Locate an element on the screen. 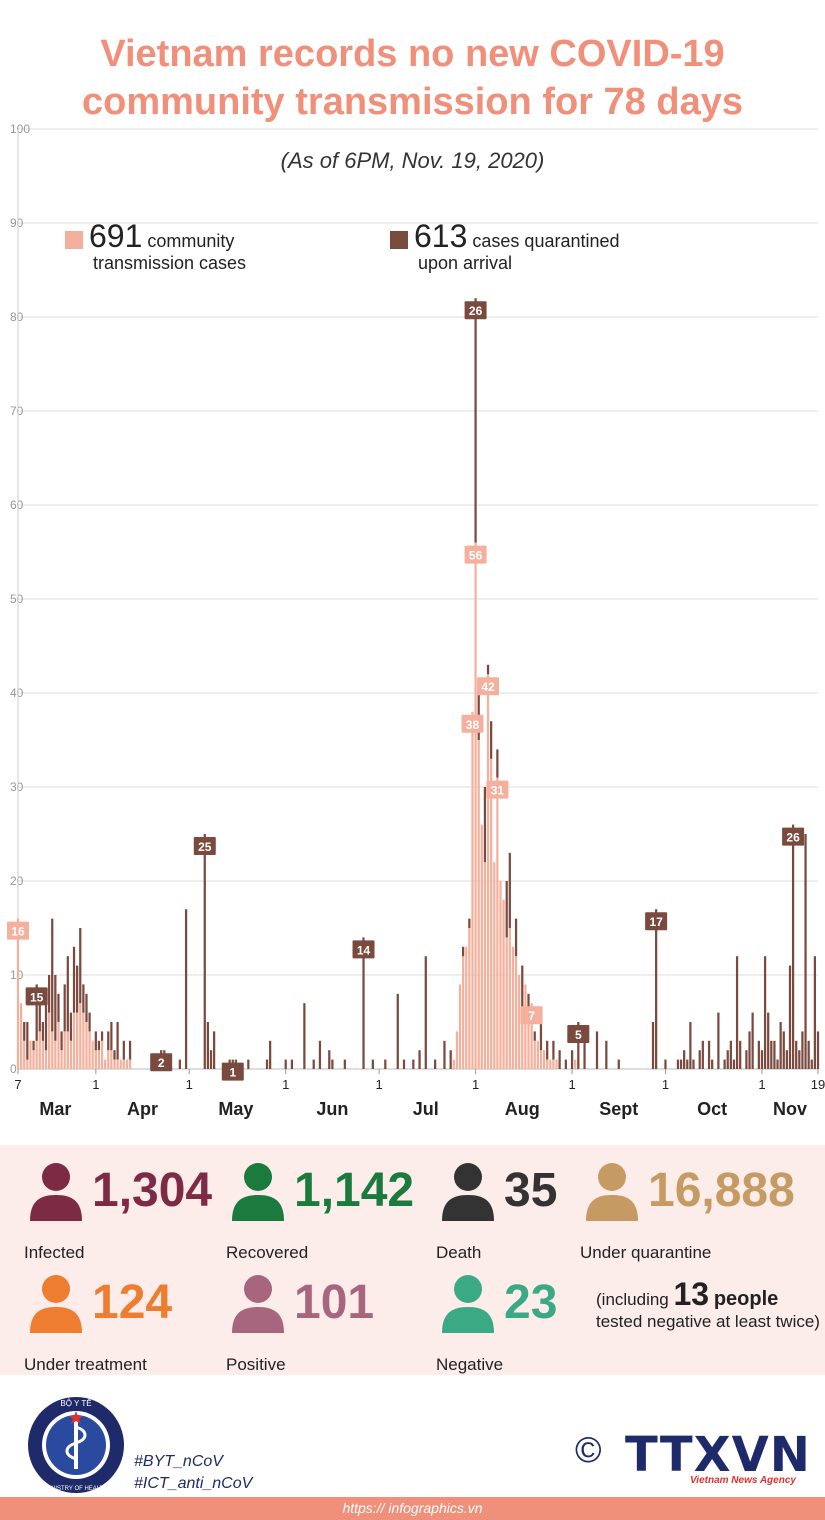 The image size is (825, 1520). legend-community: 691 community transmission cases is located at coordinates (155, 247).